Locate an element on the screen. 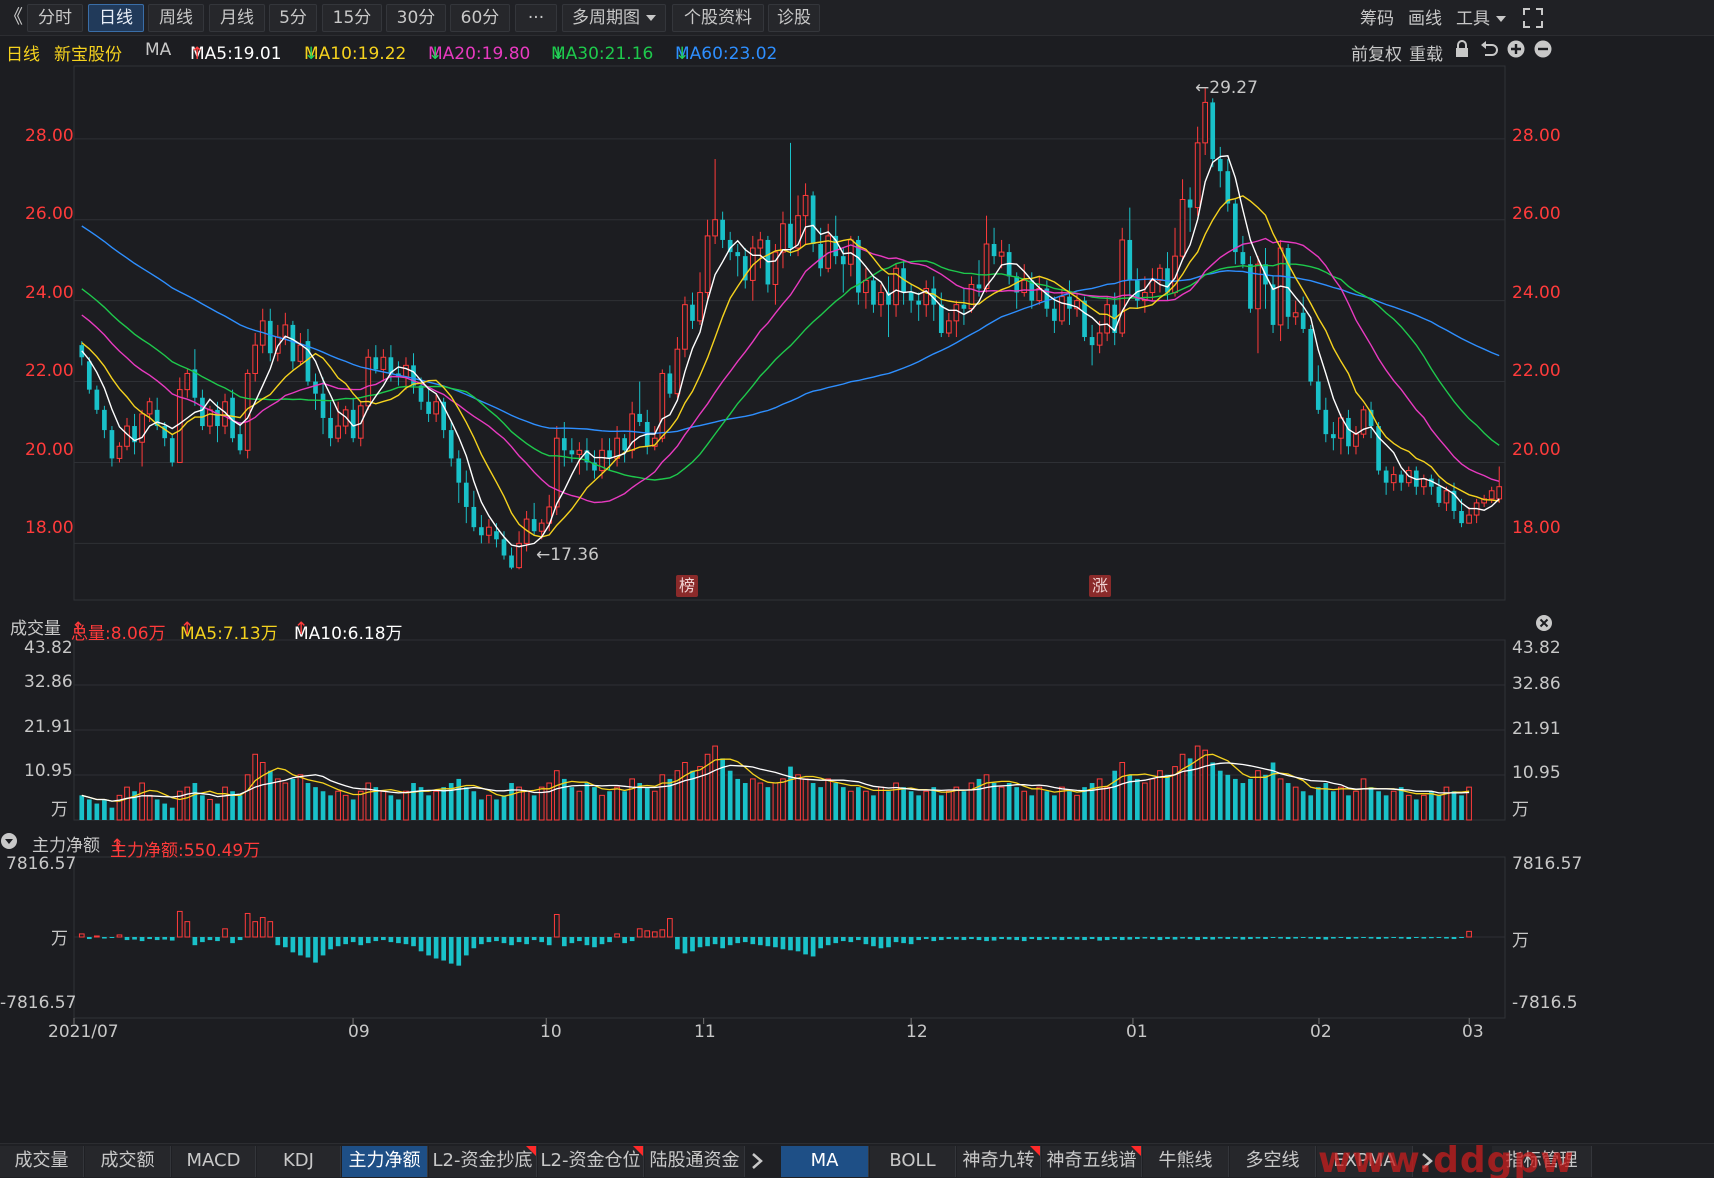  low-price-label: ←17.36 is located at coordinates (567, 555).